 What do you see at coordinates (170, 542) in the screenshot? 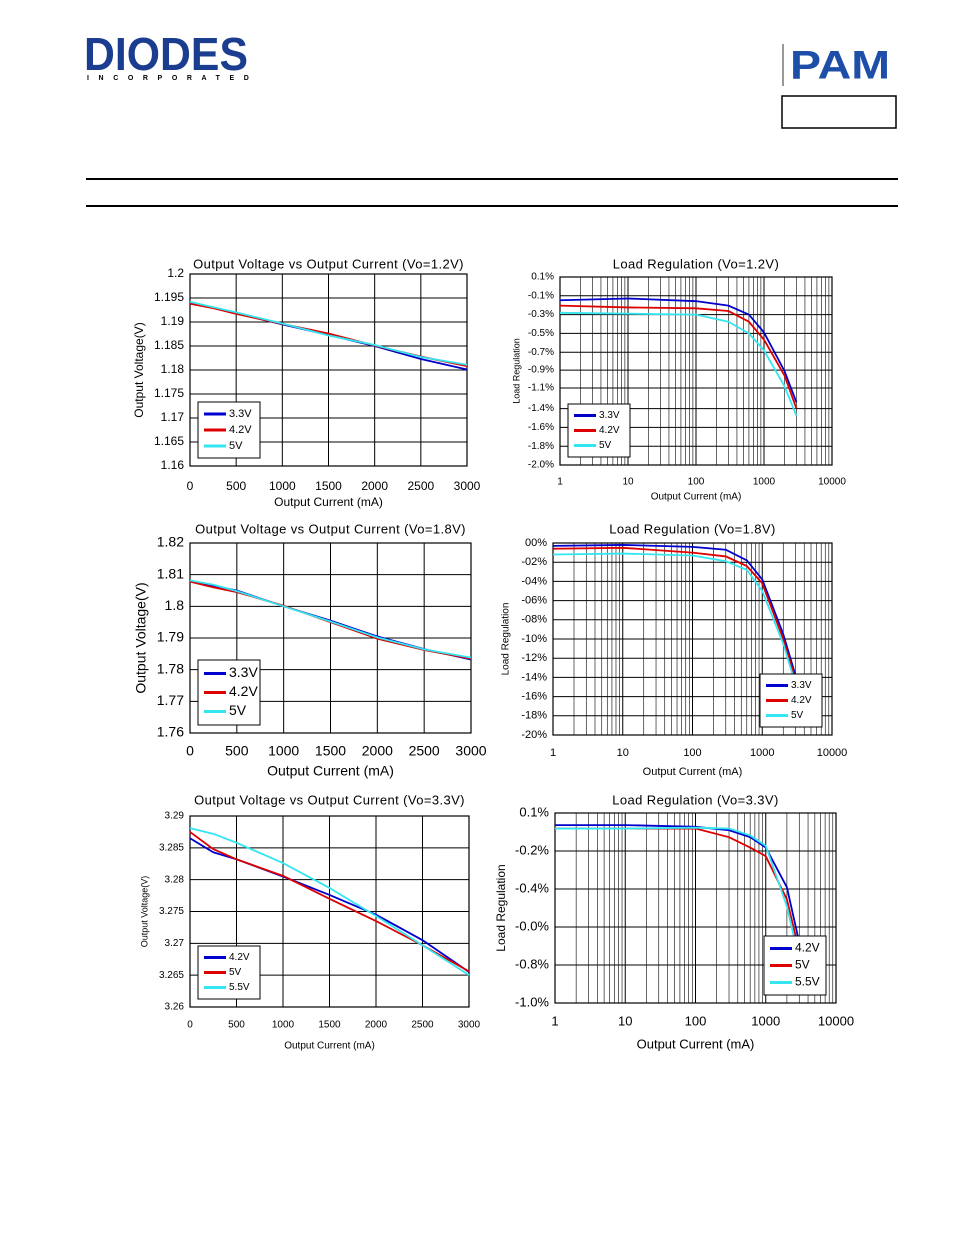
I see `y-tick-label: 1.82` at bounding box center [170, 542].